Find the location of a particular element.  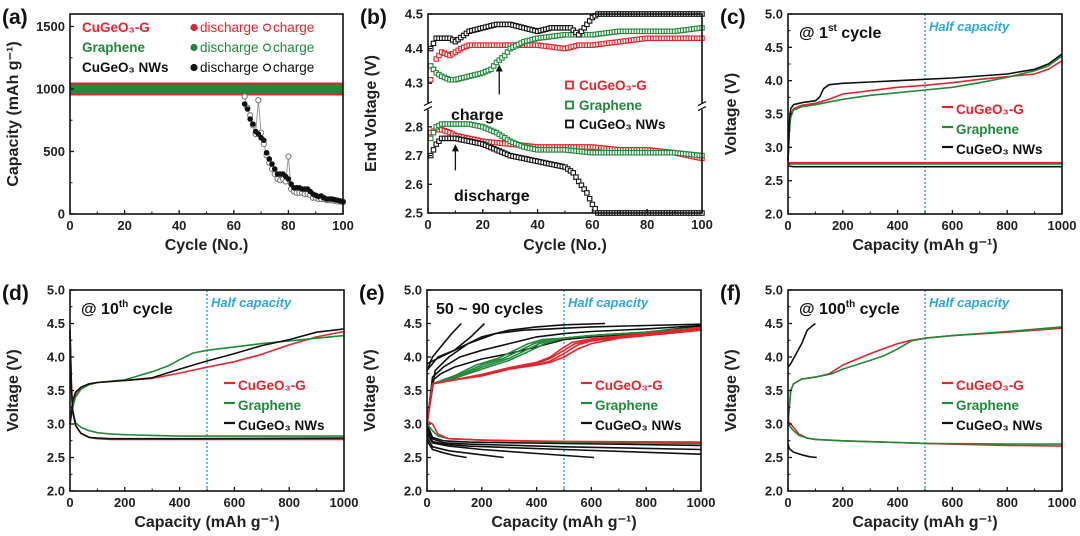

legend-series-name: CuGeO₃ NWs is located at coordinates (125, 67).